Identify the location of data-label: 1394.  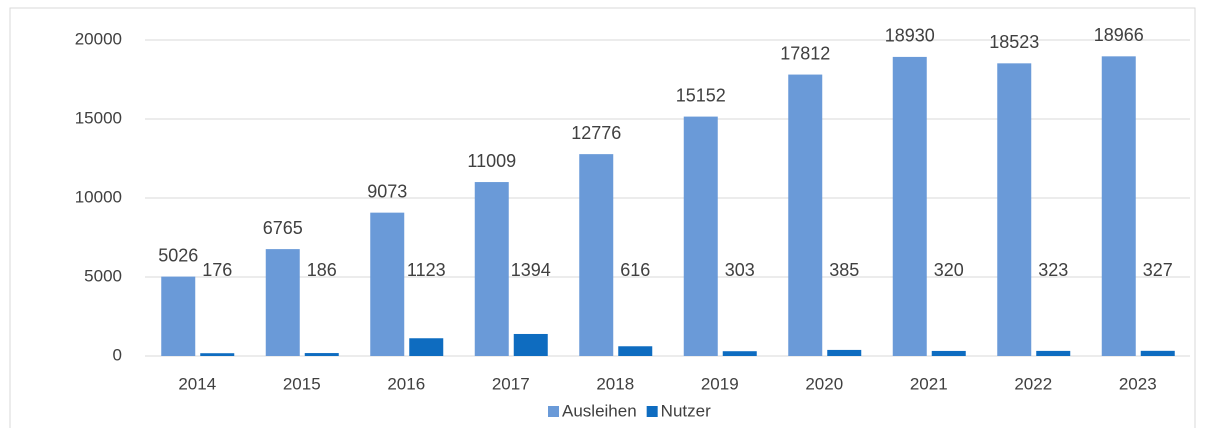
(531, 270).